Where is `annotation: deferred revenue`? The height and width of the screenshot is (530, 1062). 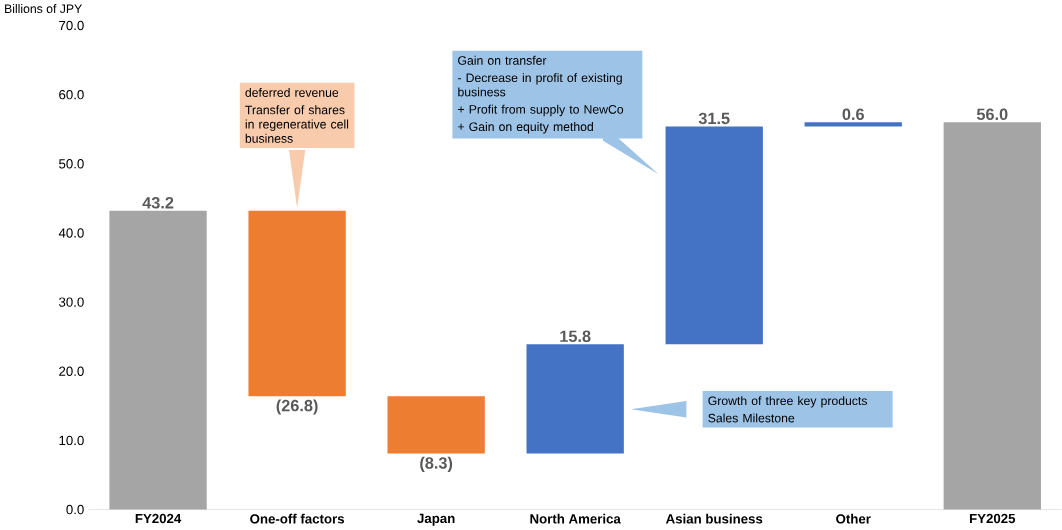
annotation: deferred revenue is located at coordinates (292, 93).